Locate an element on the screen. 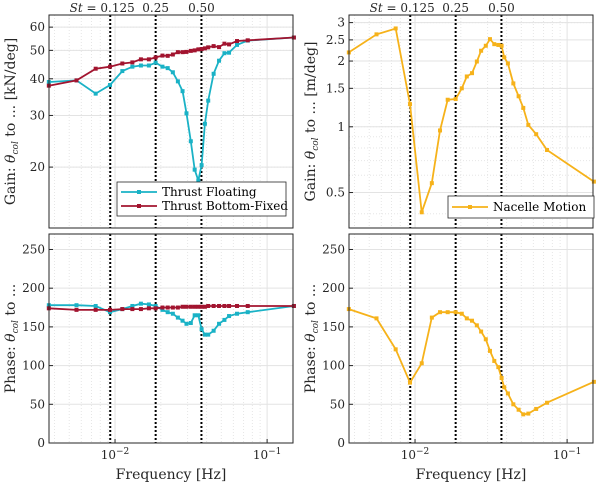 Image resolution: width=600 pixels, height=487 pixels. x-tick-label: 10⁻² is located at coordinates (415, 454).